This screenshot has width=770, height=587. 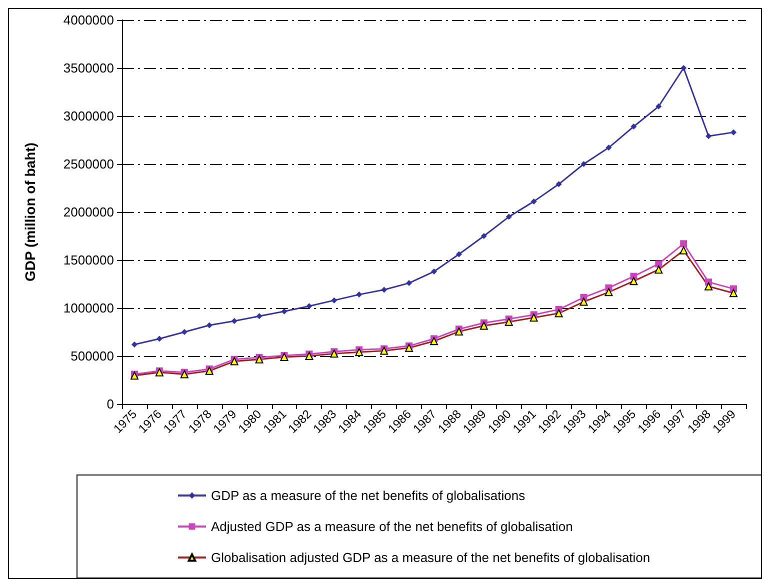 What do you see at coordinates (392, 526) in the screenshot?
I see `legend-label: Adjusted GDP as a measure of the net benefits of globalisation` at bounding box center [392, 526].